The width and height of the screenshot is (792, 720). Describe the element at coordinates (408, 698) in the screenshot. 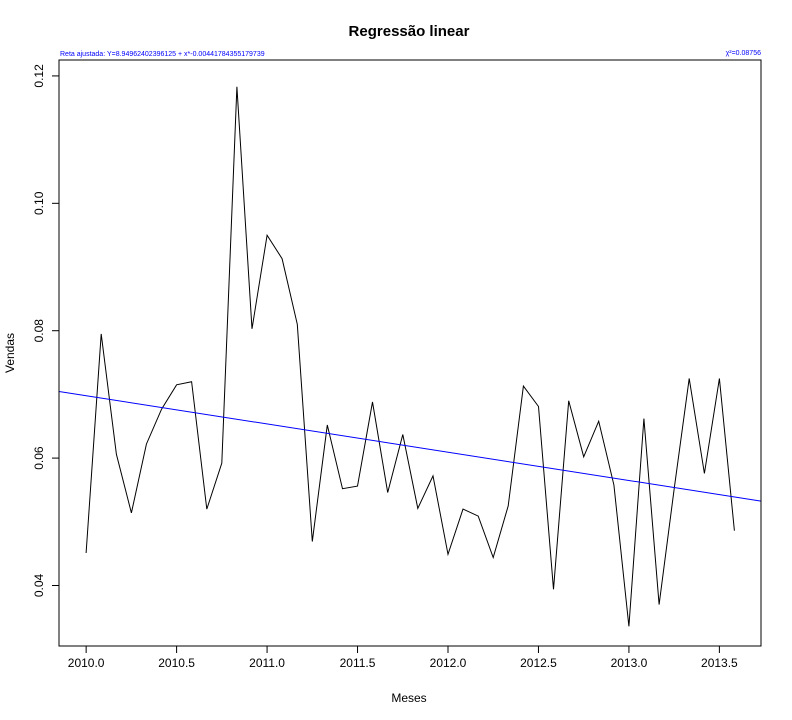

I see `x-axis-label: Meses` at that location.